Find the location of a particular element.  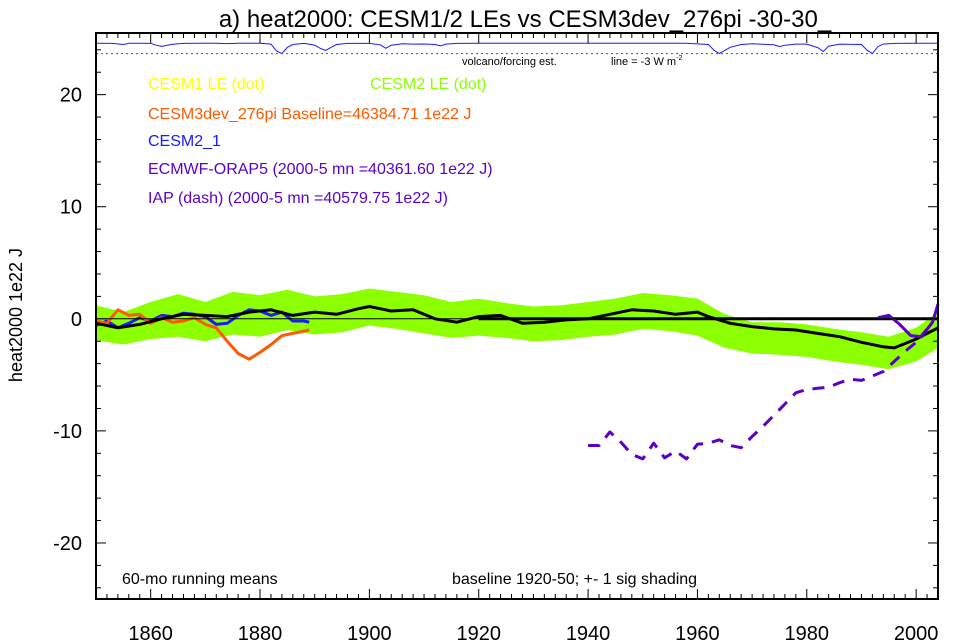

series-ecmwf-orap5 is located at coordinates (908, 321).